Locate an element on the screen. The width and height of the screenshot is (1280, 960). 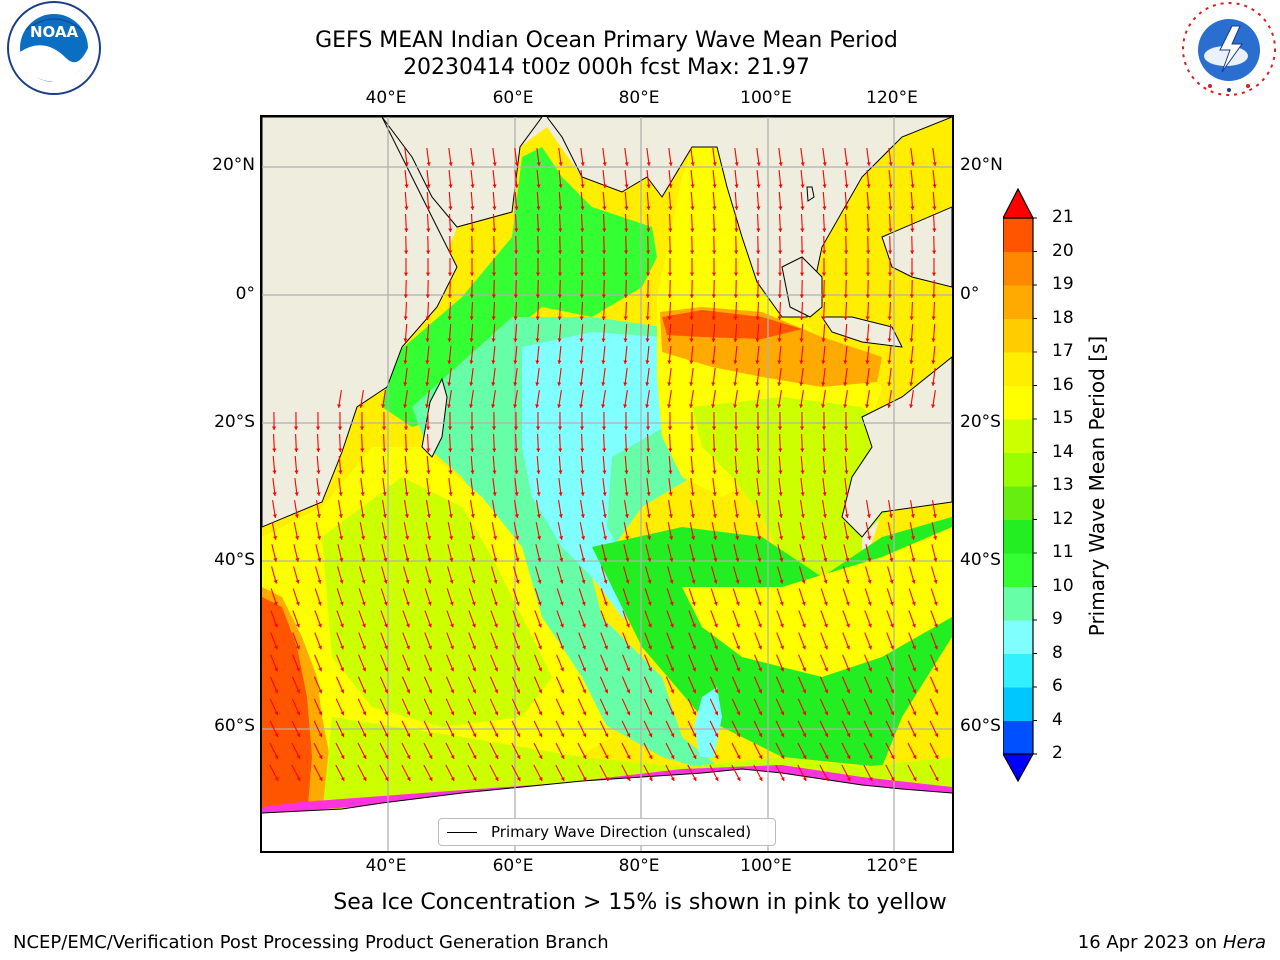
colorbar-tick-label: 14 is located at coordinates (1063, 451).